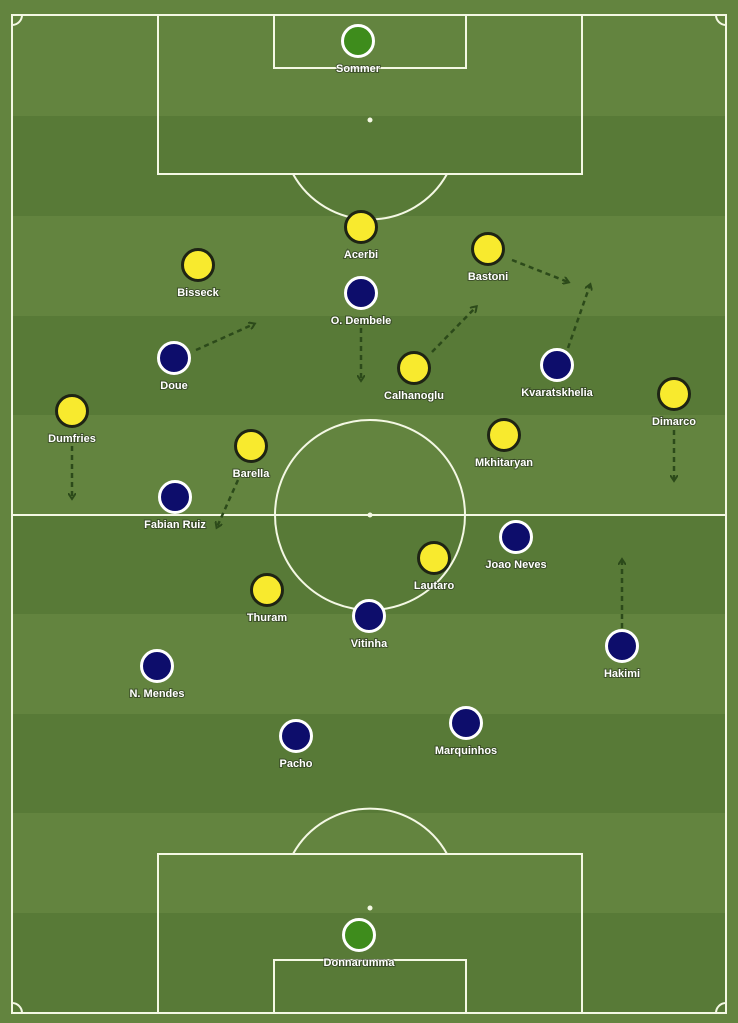 The height and width of the screenshot is (1023, 738). I want to click on top-six-yard-box, so click(370, 41).